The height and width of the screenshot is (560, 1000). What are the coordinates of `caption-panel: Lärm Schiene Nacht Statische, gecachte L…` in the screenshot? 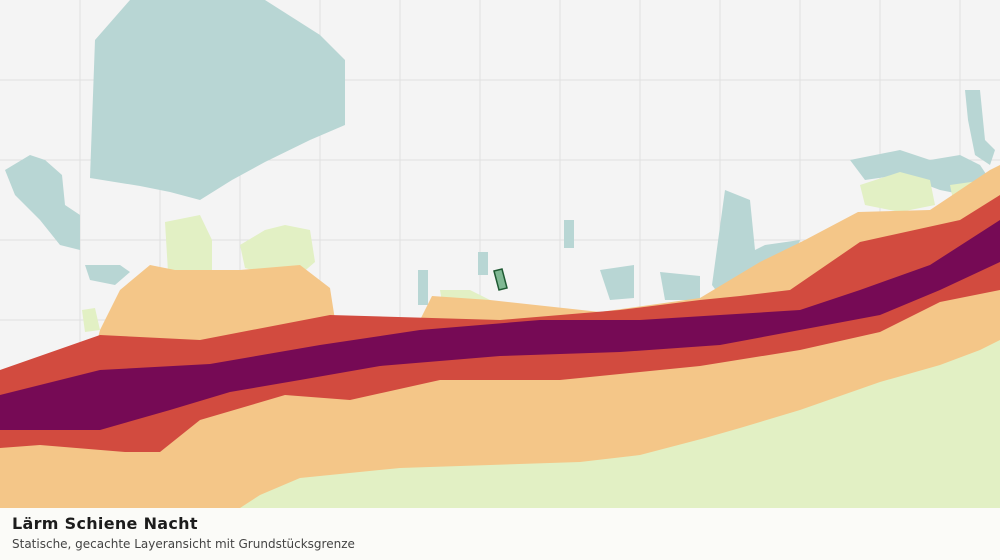 It's located at (500, 534).